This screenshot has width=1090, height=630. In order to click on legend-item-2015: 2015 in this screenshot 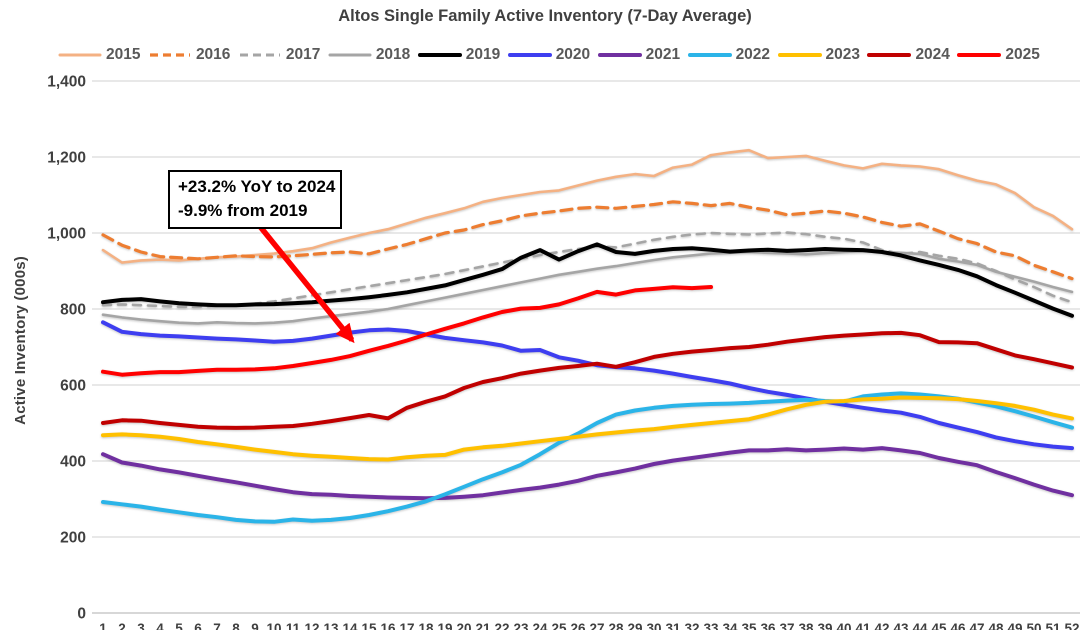, I will do `click(99, 55)`.